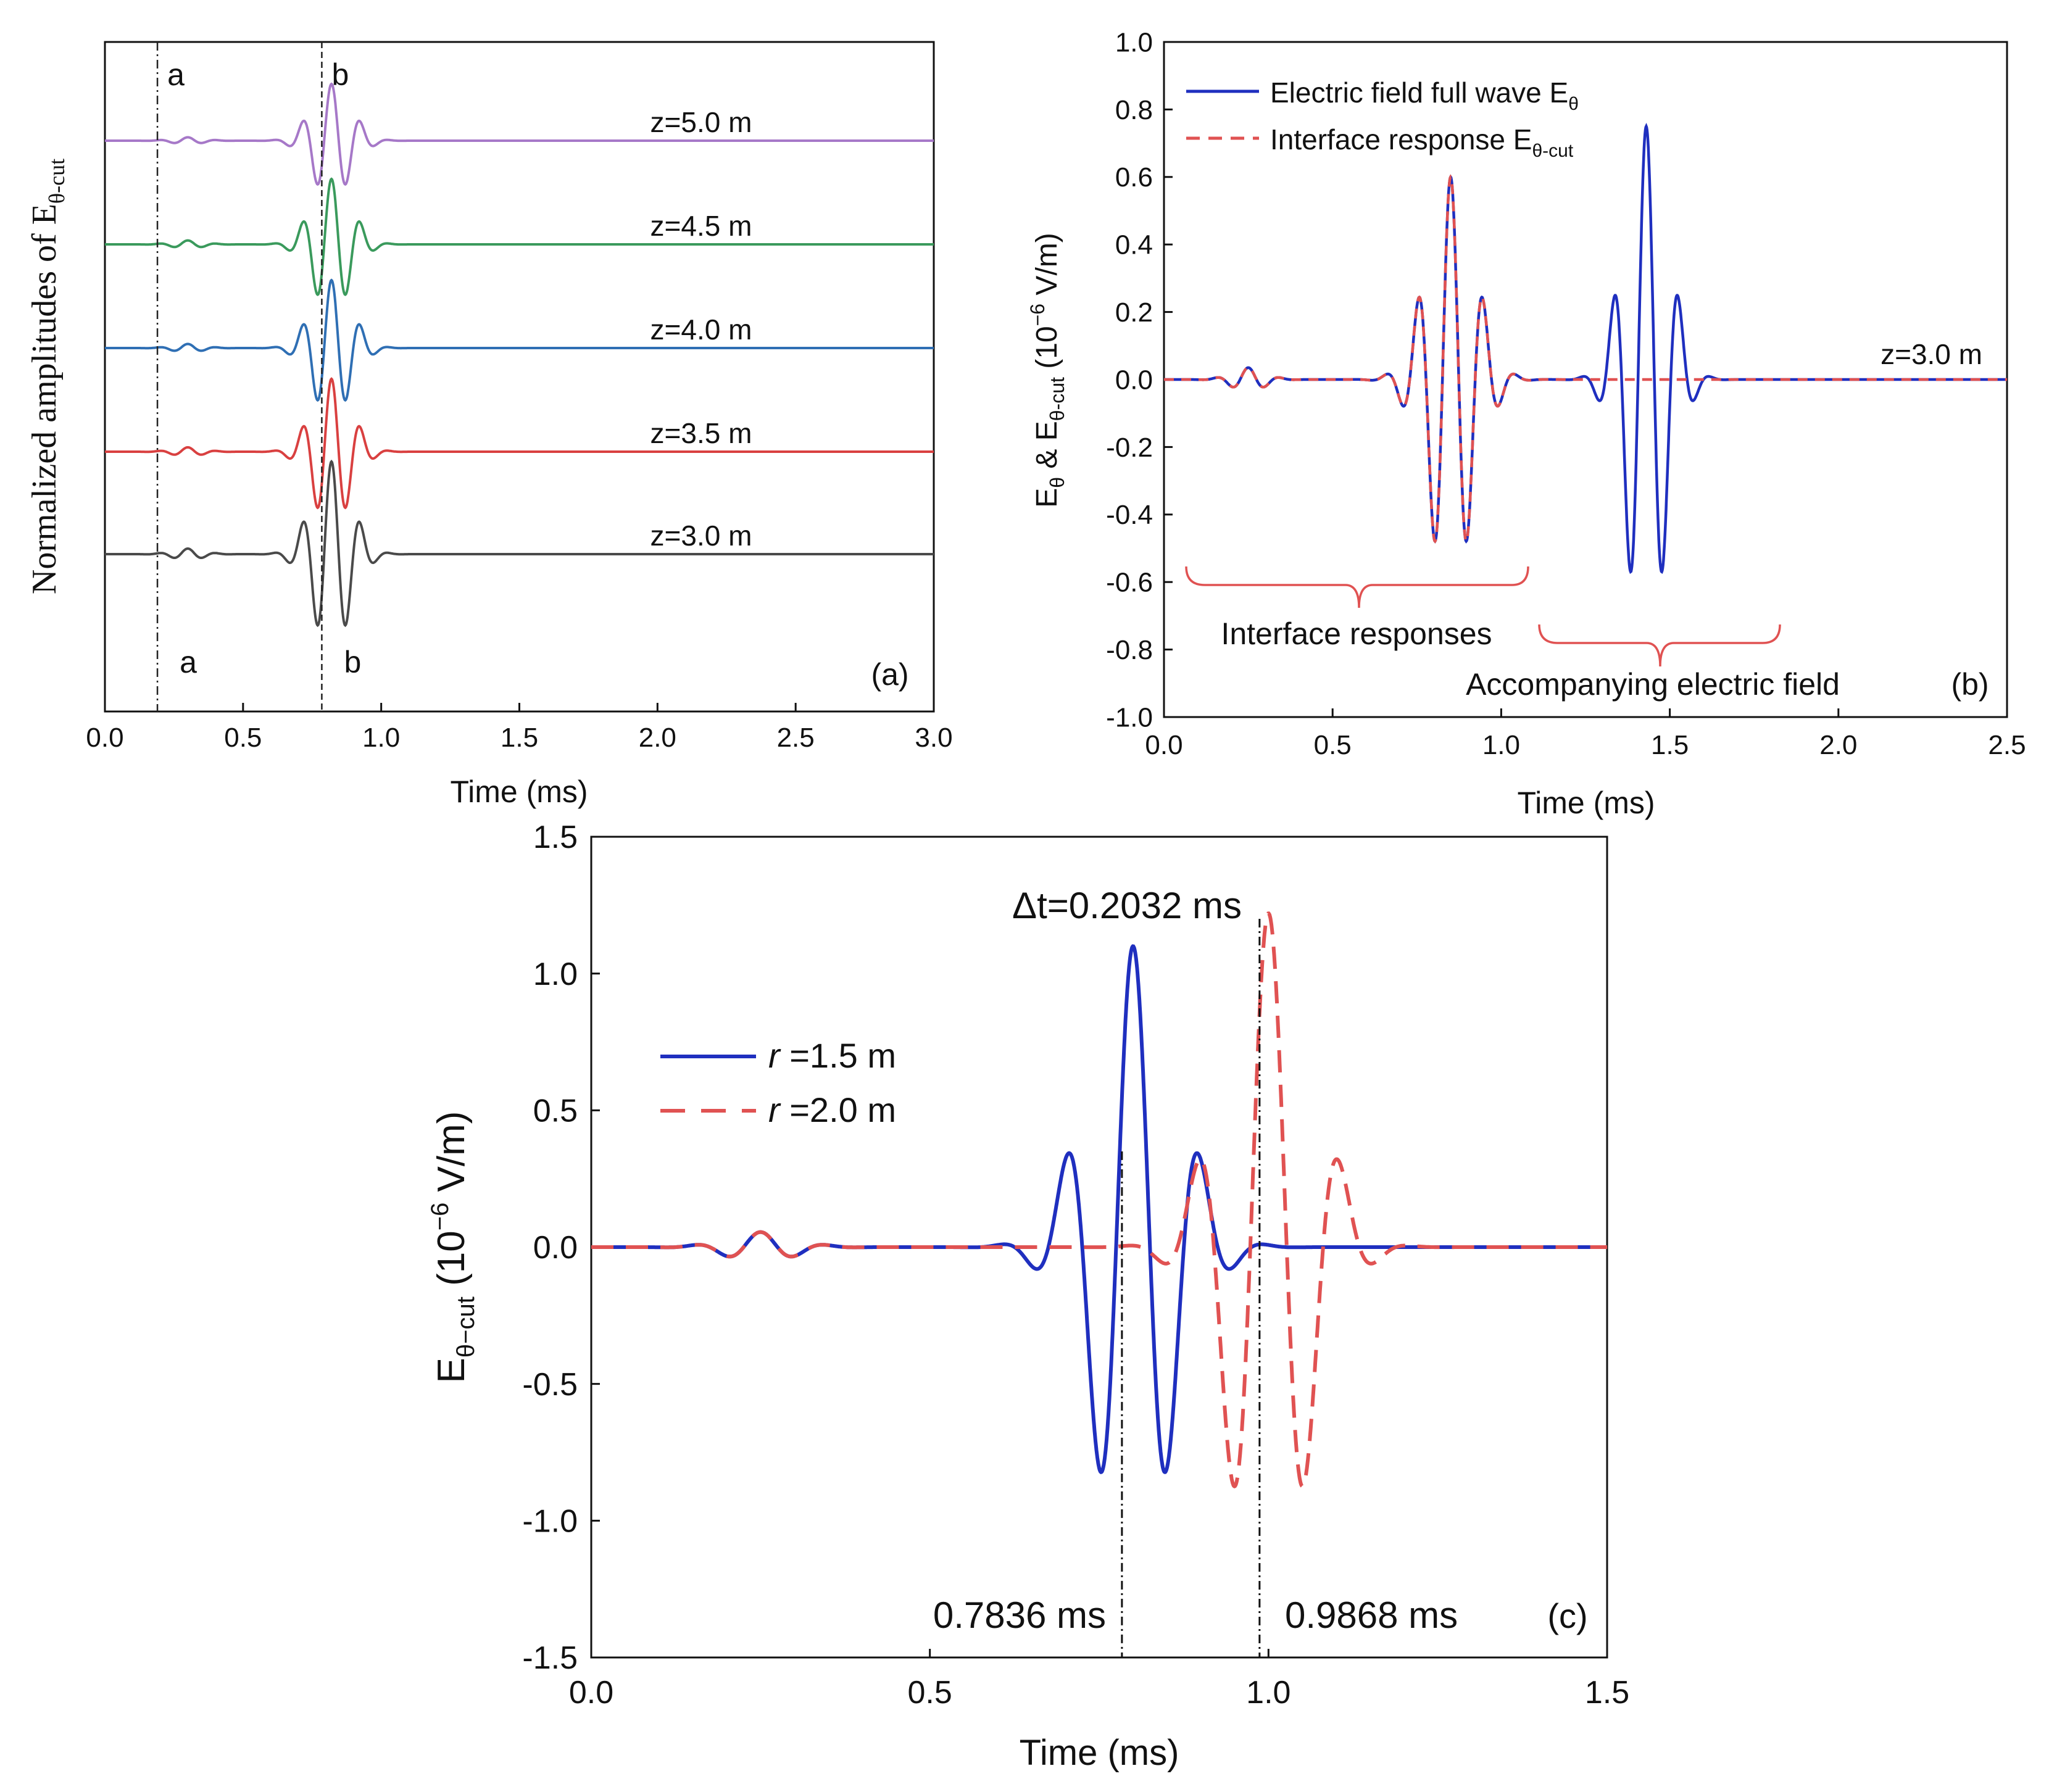  Describe the element at coordinates (1838, 745) in the screenshot. I see `panel-b-x-tick-label-4: 2.0` at that location.